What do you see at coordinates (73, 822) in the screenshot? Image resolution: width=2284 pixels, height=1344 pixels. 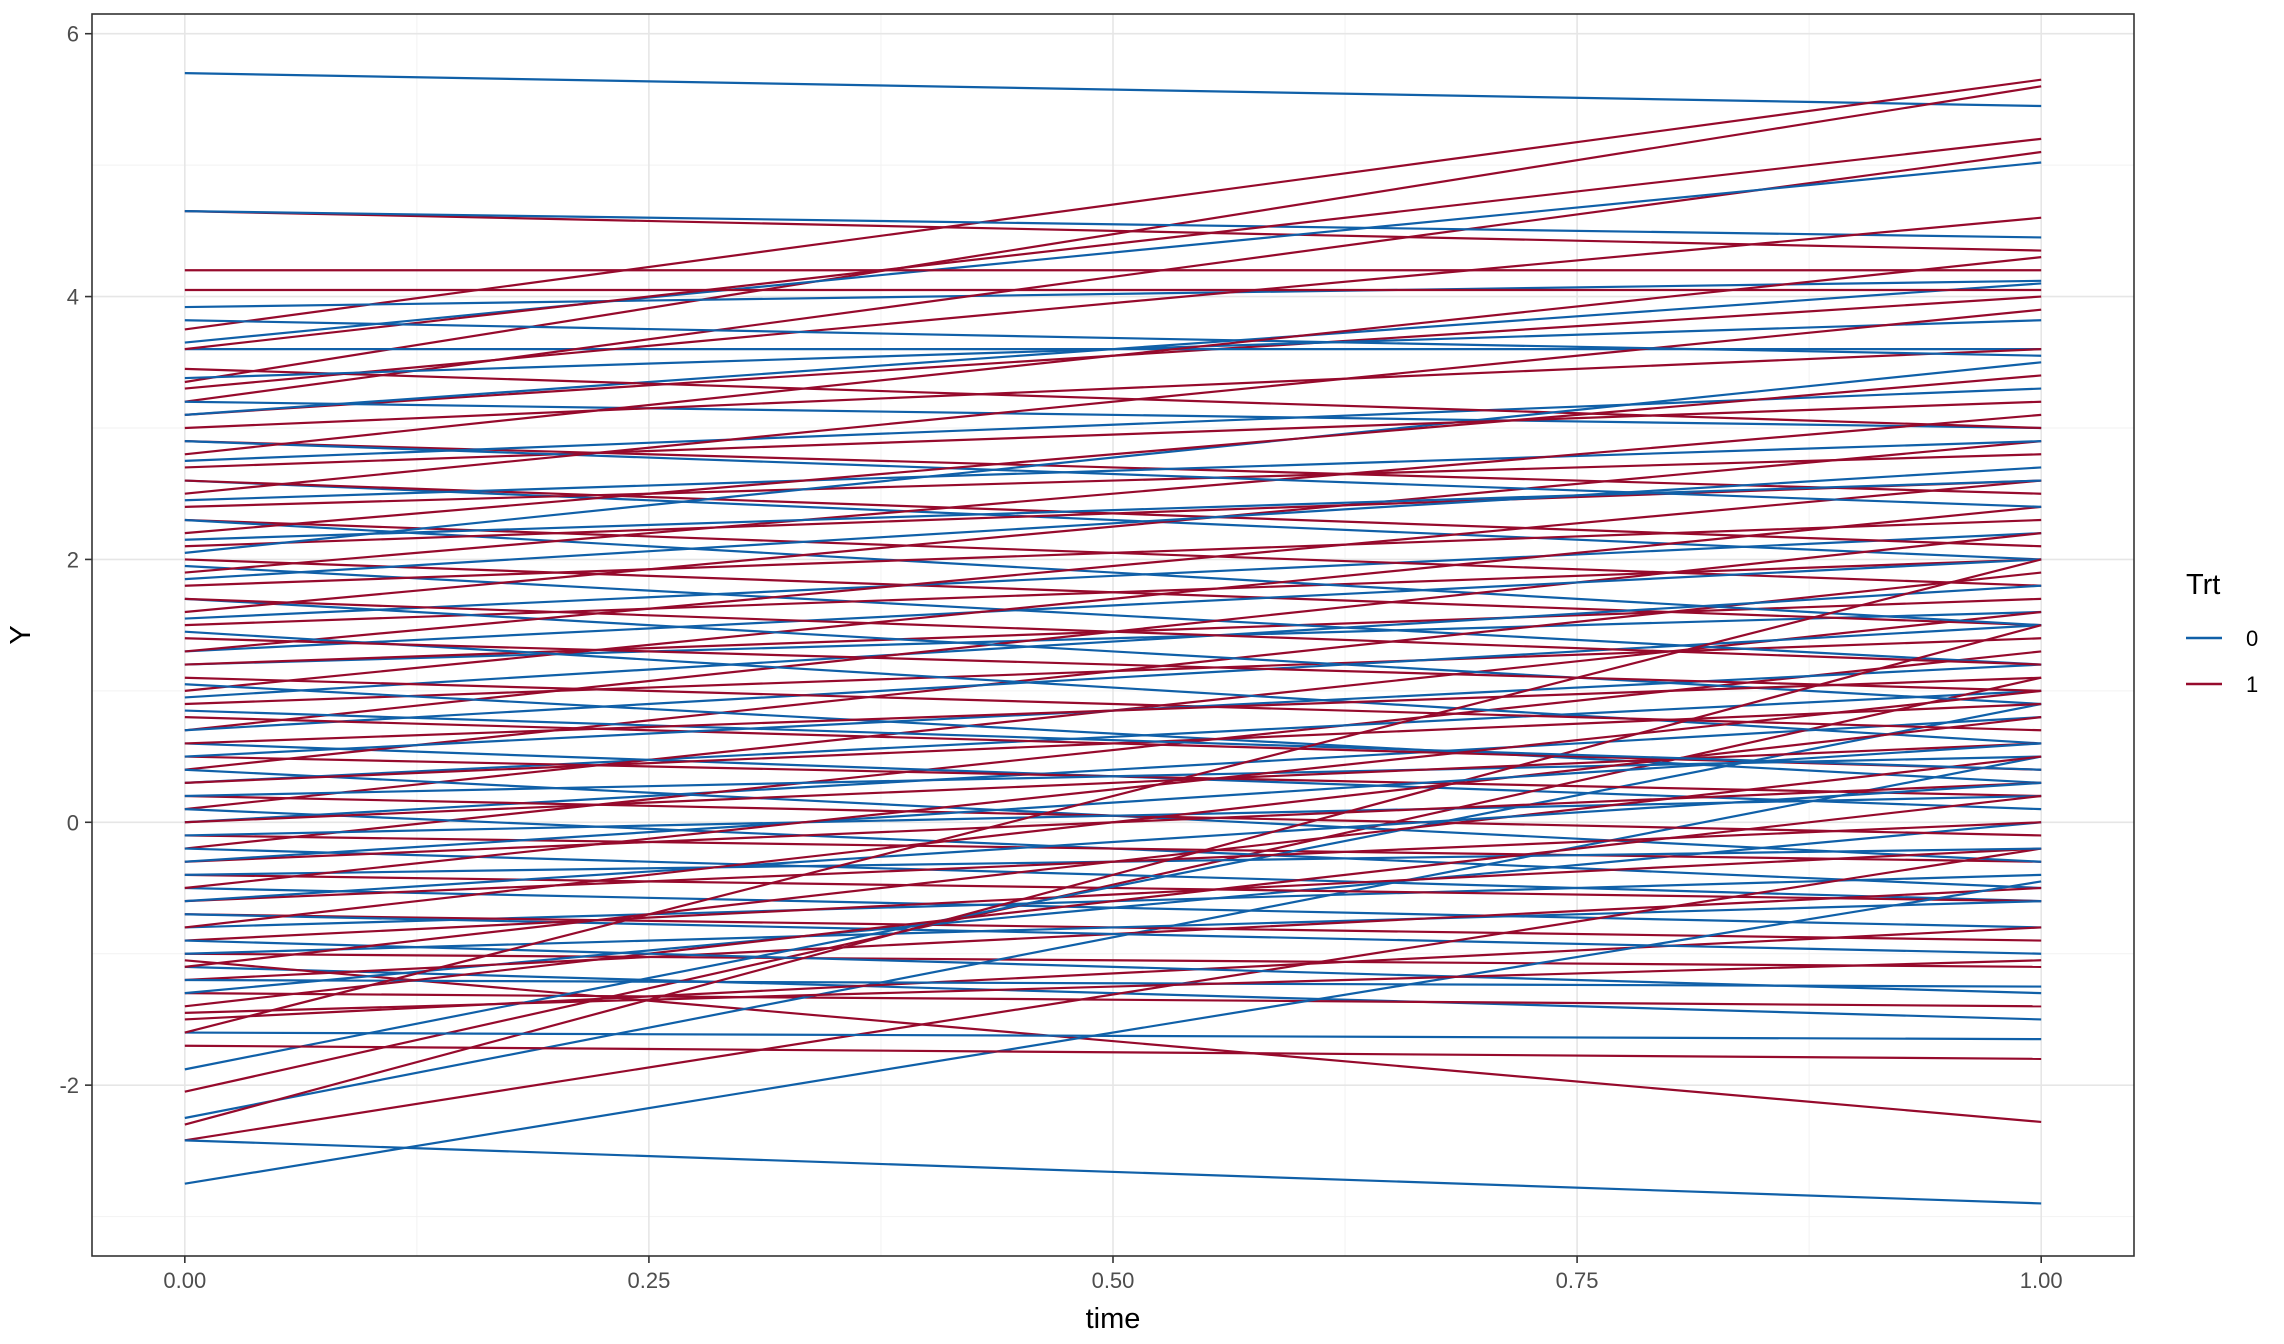 I see `y-tick-label: 0` at bounding box center [73, 822].